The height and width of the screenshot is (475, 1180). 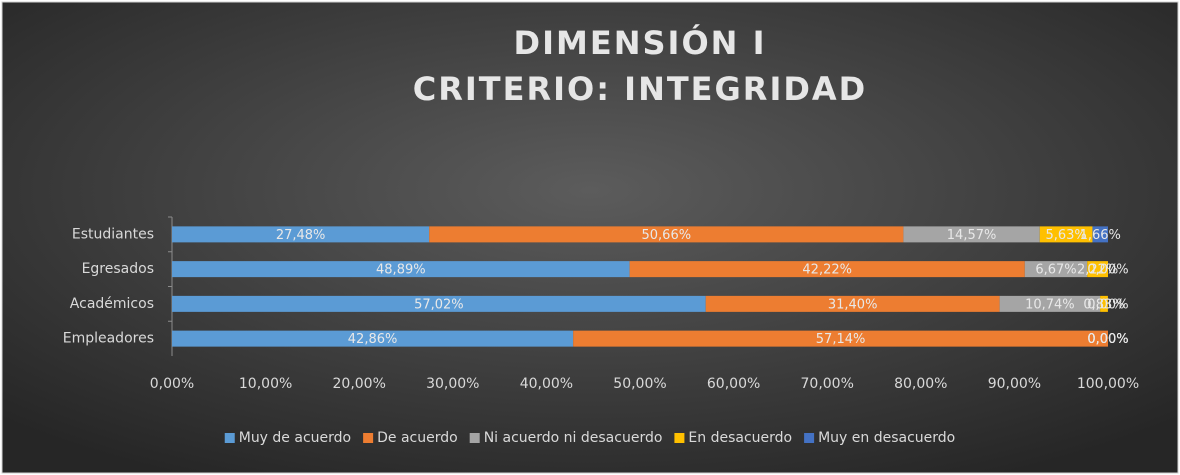 I want to click on x-tick-label: 60,00%, so click(x=733, y=384).